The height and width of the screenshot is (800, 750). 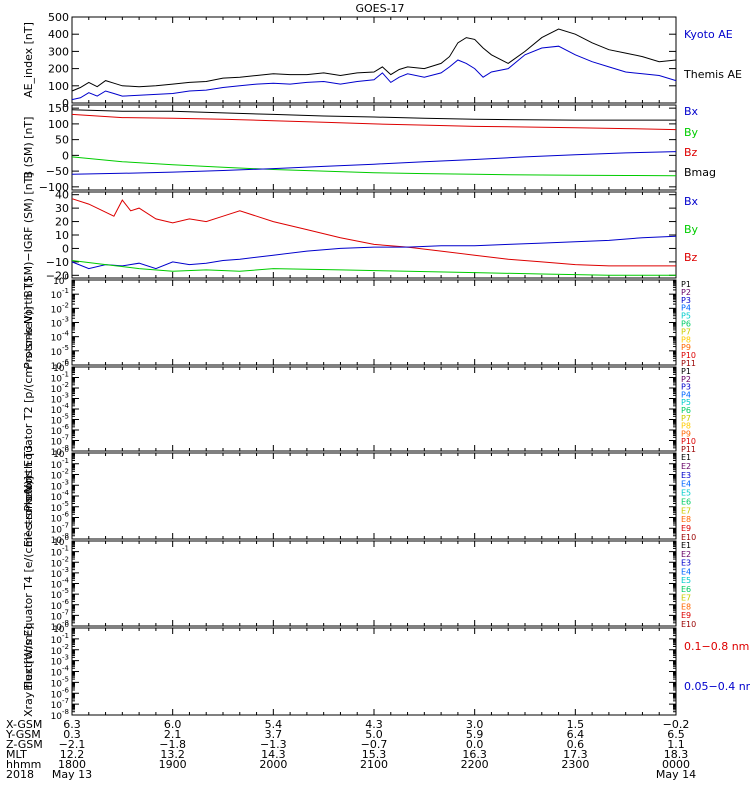 What do you see at coordinates (708, 34) in the screenshot?
I see `legend-entry: Kyoto AE` at bounding box center [708, 34].